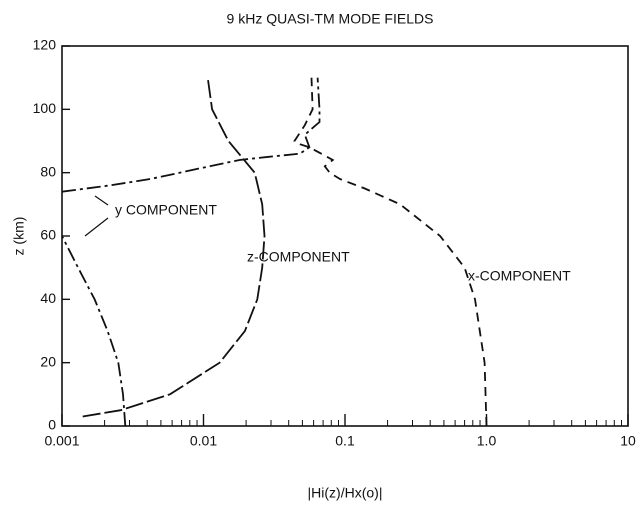  I want to click on x-tick-label: 0.001, so click(61, 441).